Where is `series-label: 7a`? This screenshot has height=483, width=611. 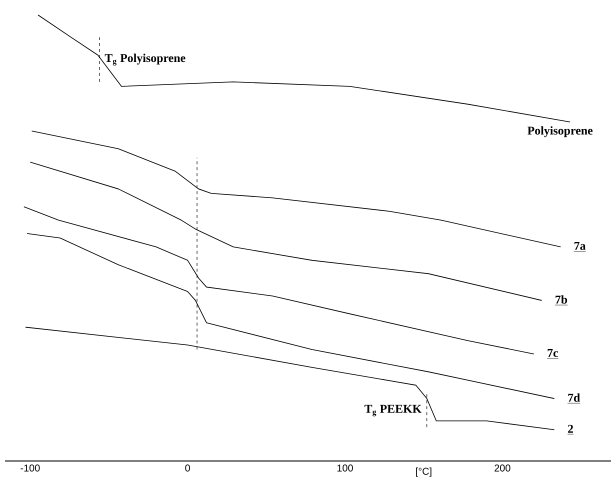 series-label: 7a is located at coordinates (580, 246).